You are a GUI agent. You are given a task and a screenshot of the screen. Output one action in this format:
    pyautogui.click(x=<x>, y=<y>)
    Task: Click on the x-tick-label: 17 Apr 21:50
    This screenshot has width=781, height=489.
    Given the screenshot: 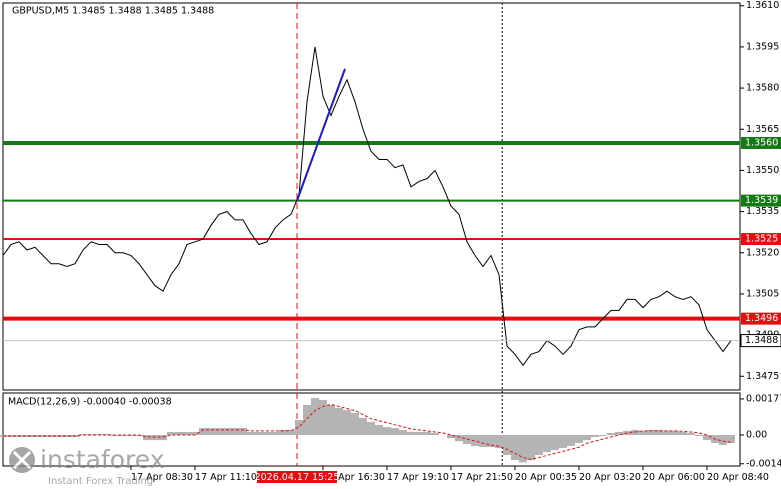 What is the action you would take?
    pyautogui.click(x=482, y=477)
    